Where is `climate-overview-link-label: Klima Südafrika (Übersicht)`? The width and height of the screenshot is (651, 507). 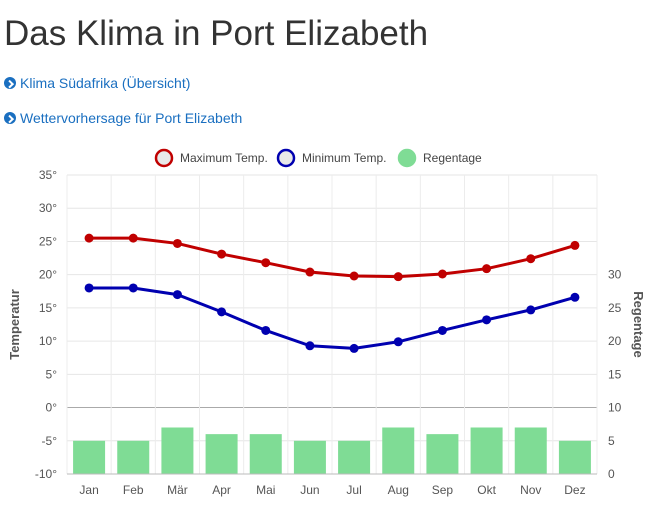 climate-overview-link-label: Klima Südafrika (Übersicht) is located at coordinates (105, 83).